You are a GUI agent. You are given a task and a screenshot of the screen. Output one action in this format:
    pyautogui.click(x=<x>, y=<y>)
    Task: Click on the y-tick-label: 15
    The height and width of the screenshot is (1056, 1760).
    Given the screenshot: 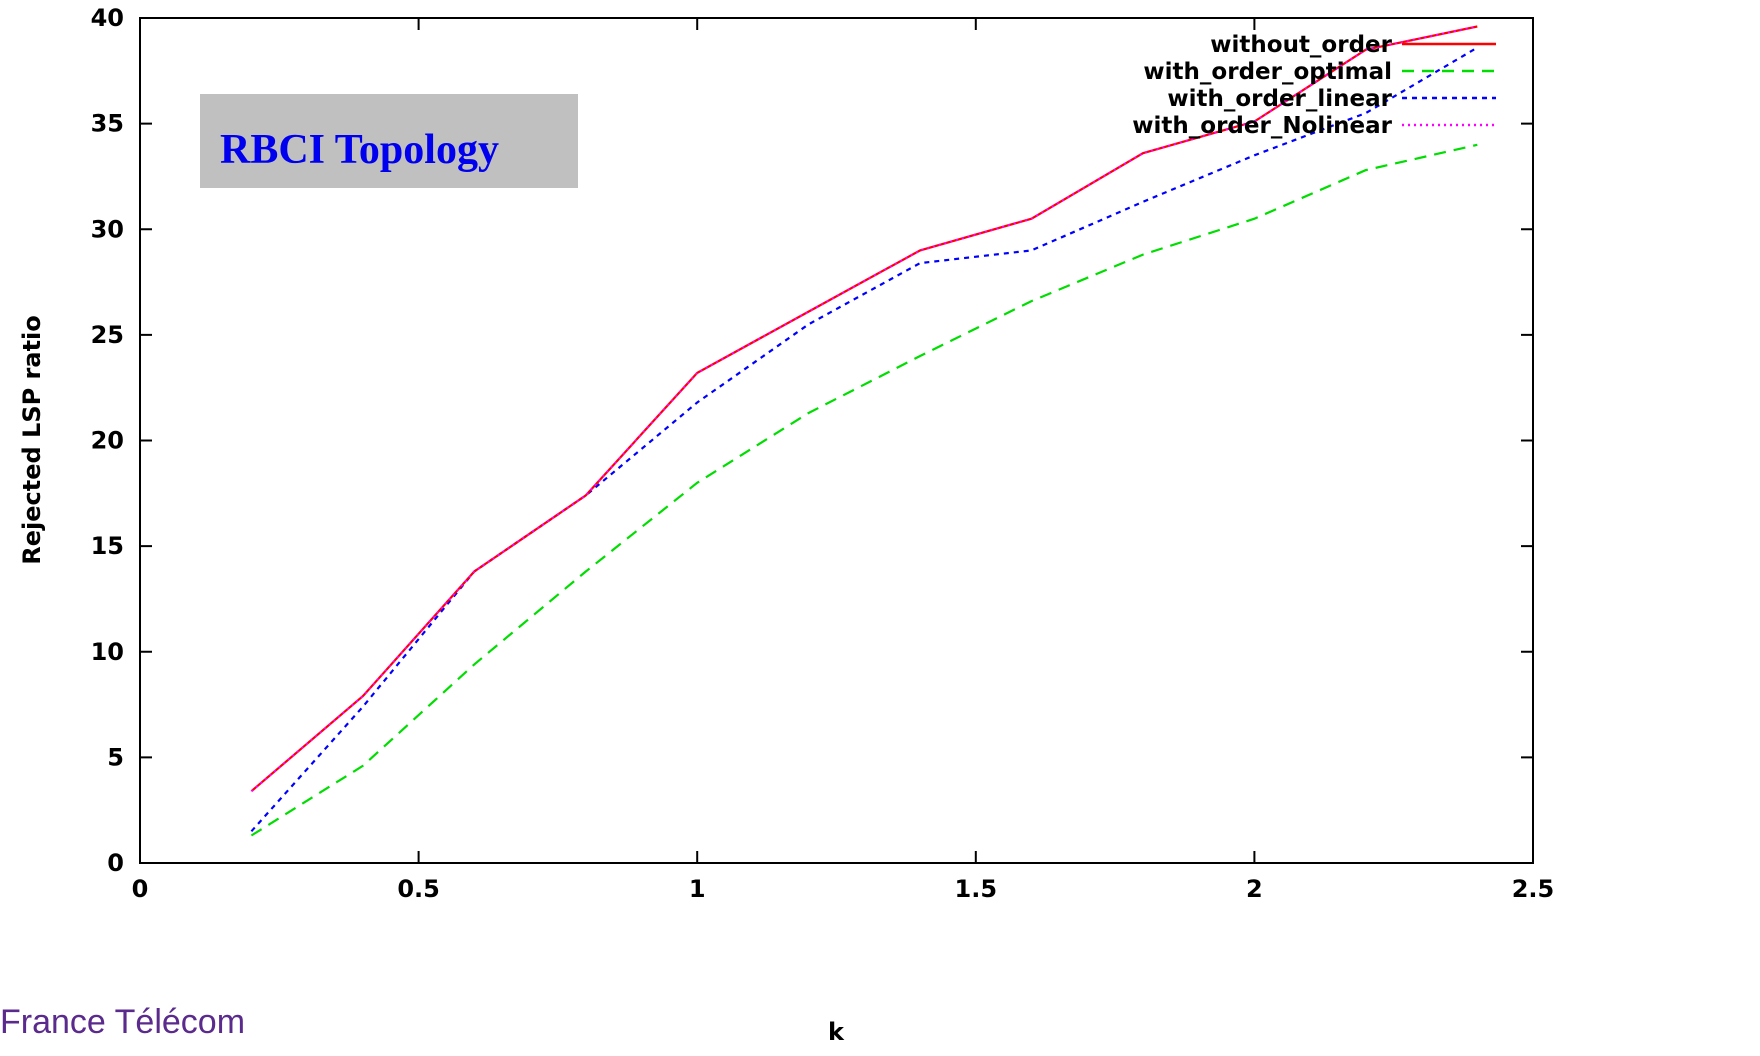 What is the action you would take?
    pyautogui.click(x=107, y=546)
    